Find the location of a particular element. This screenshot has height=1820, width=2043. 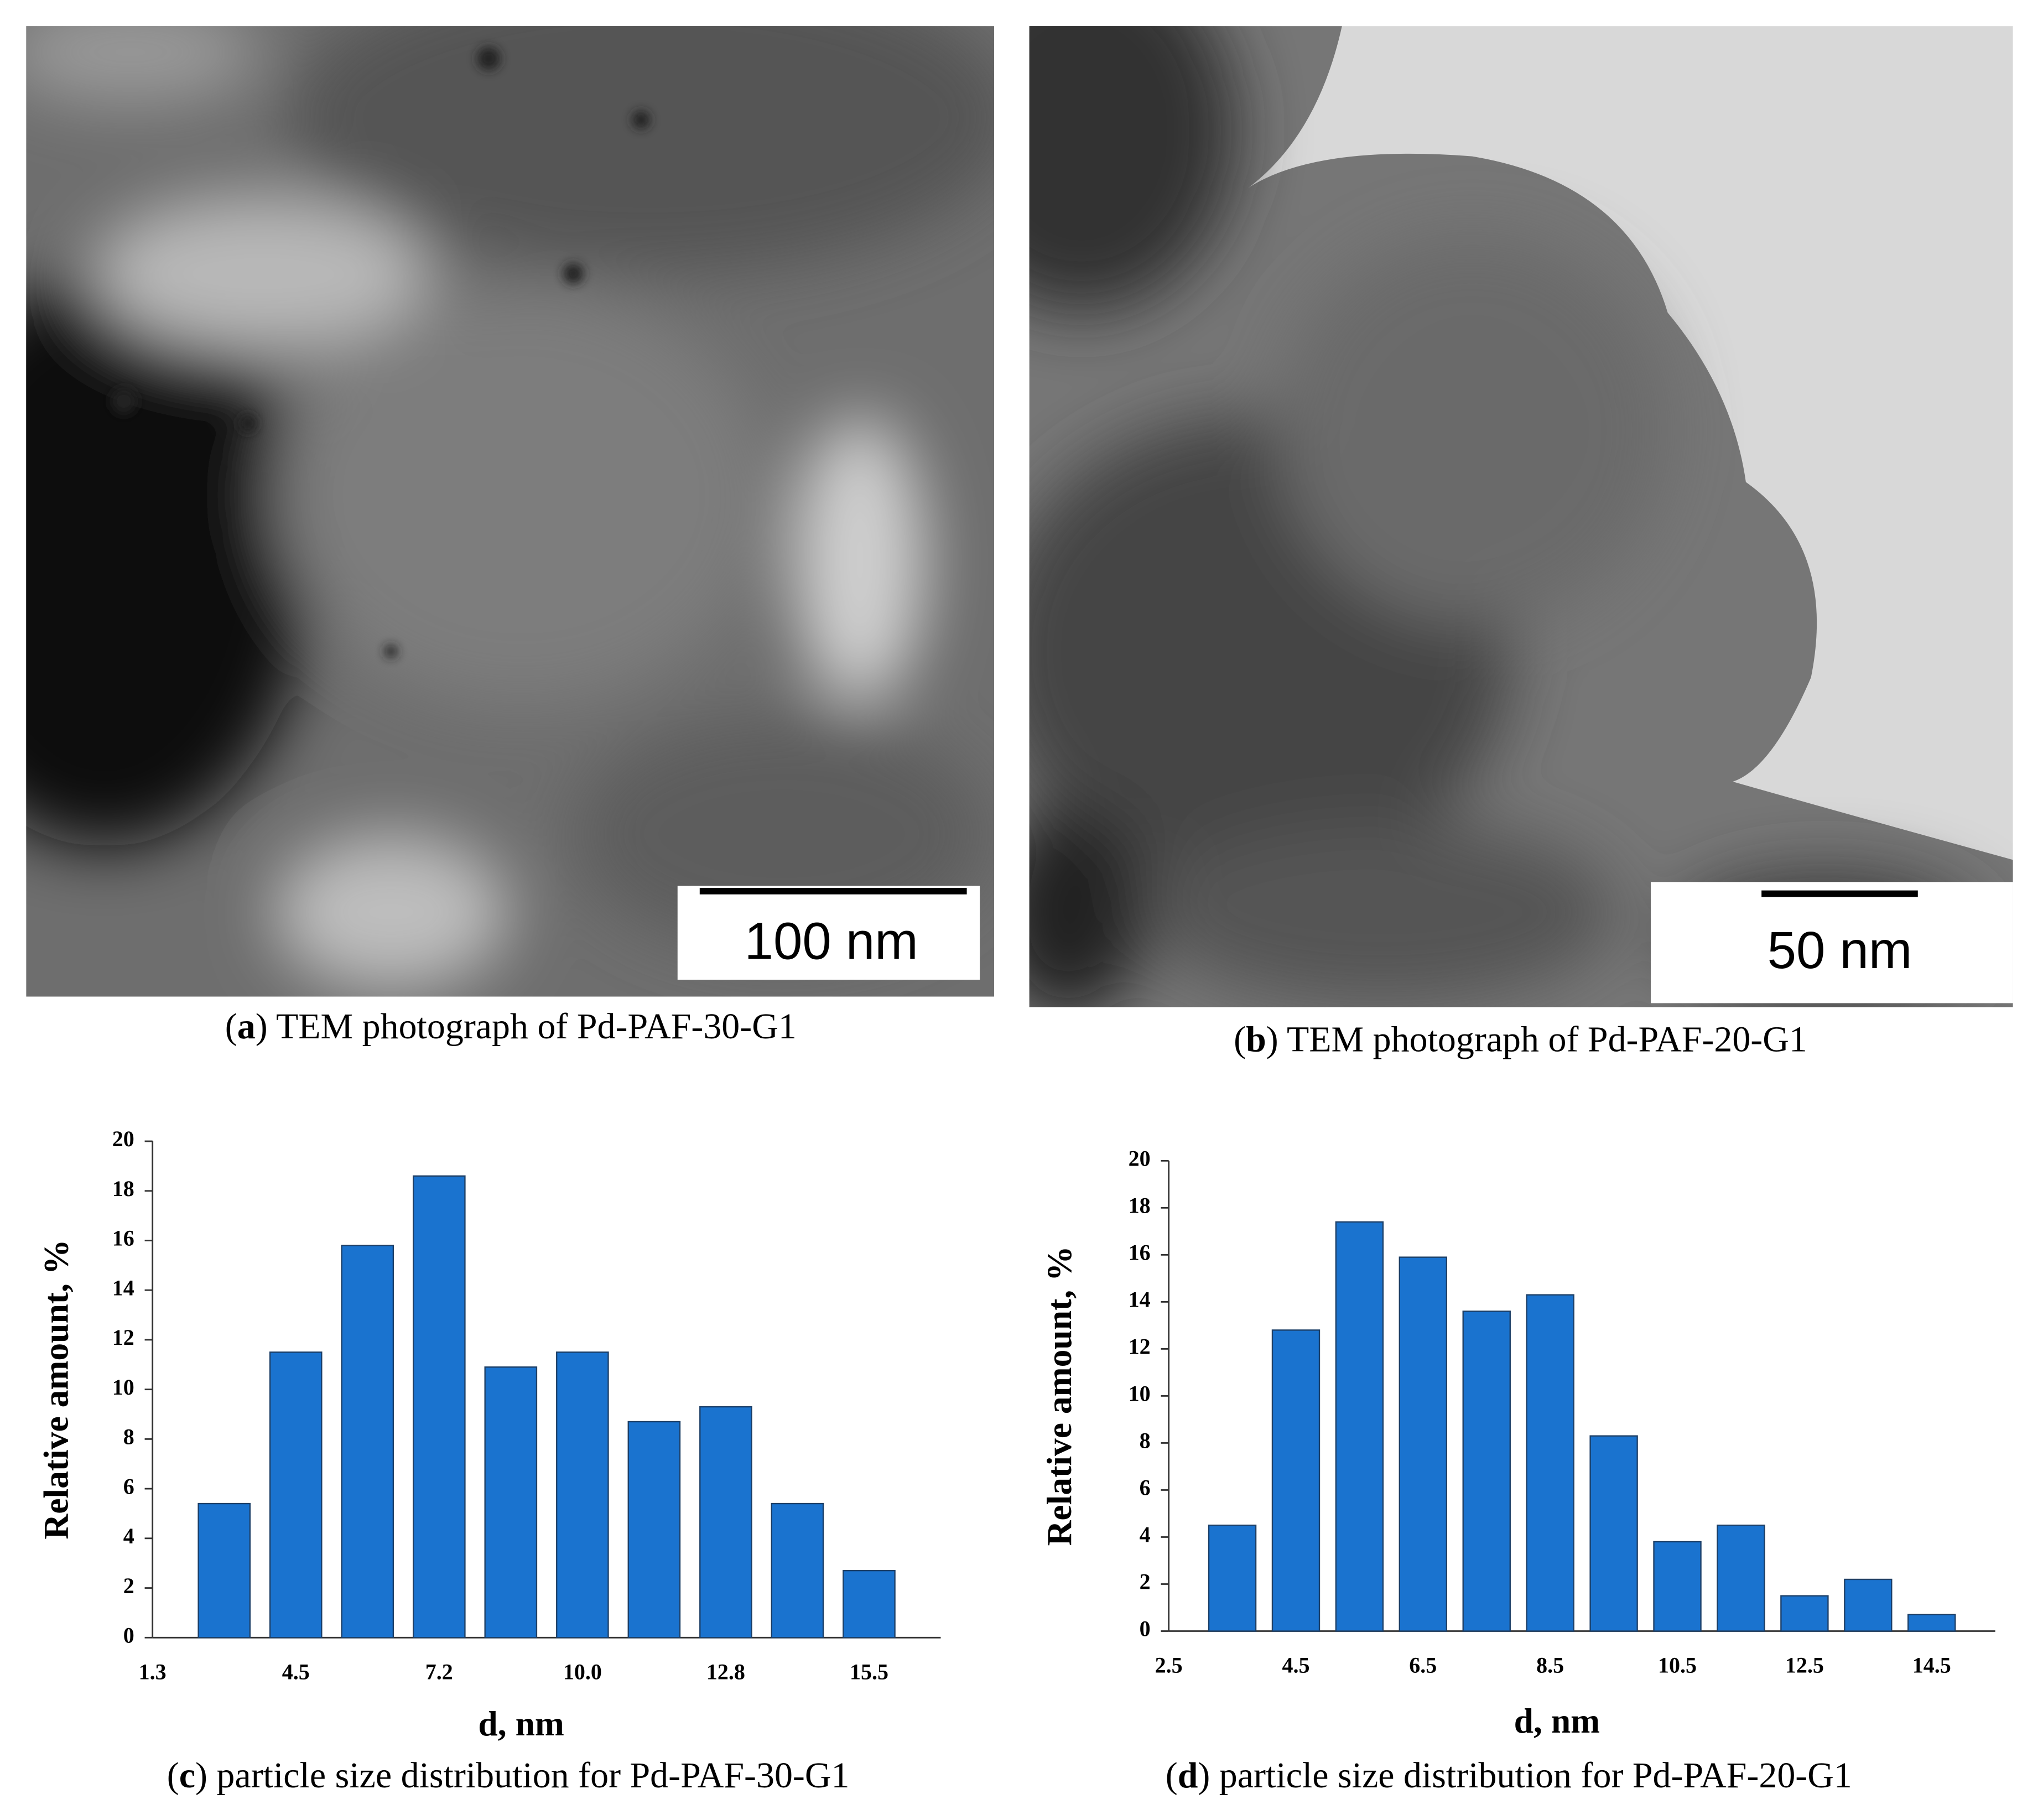

x-tick-label: 8.5 is located at coordinates (1550, 1666).